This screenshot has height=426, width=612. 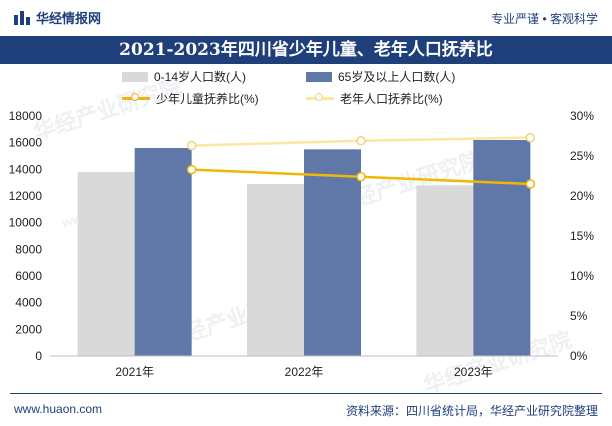 What do you see at coordinates (471, 411) in the screenshot?
I see `source-note: 资料来源：四川省统计局，华经产业研究院整理` at bounding box center [471, 411].